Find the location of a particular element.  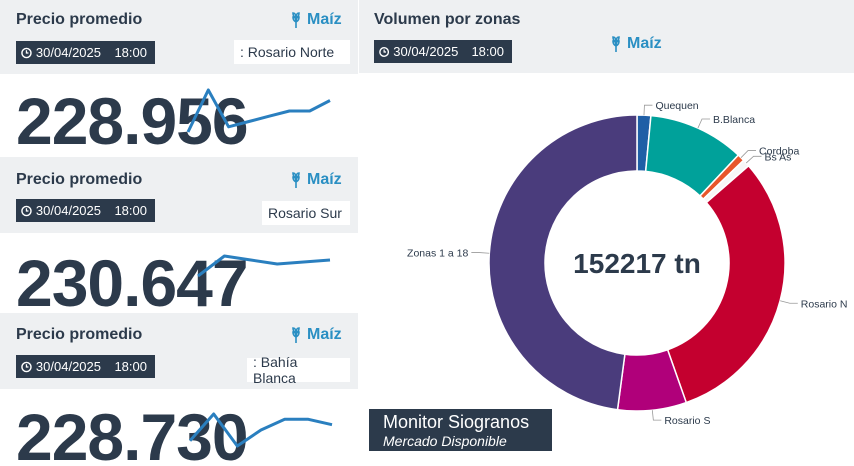

price-value: 228.730 is located at coordinates (132, 435).